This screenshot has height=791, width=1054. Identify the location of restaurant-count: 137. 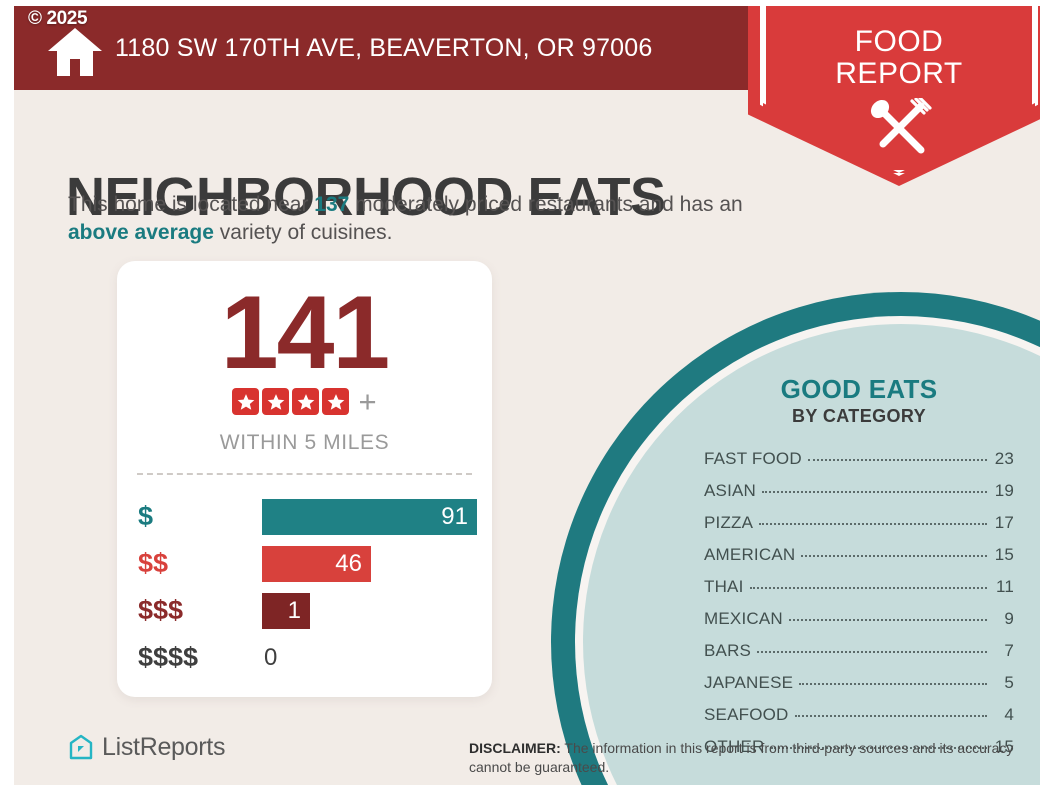
(332, 204).